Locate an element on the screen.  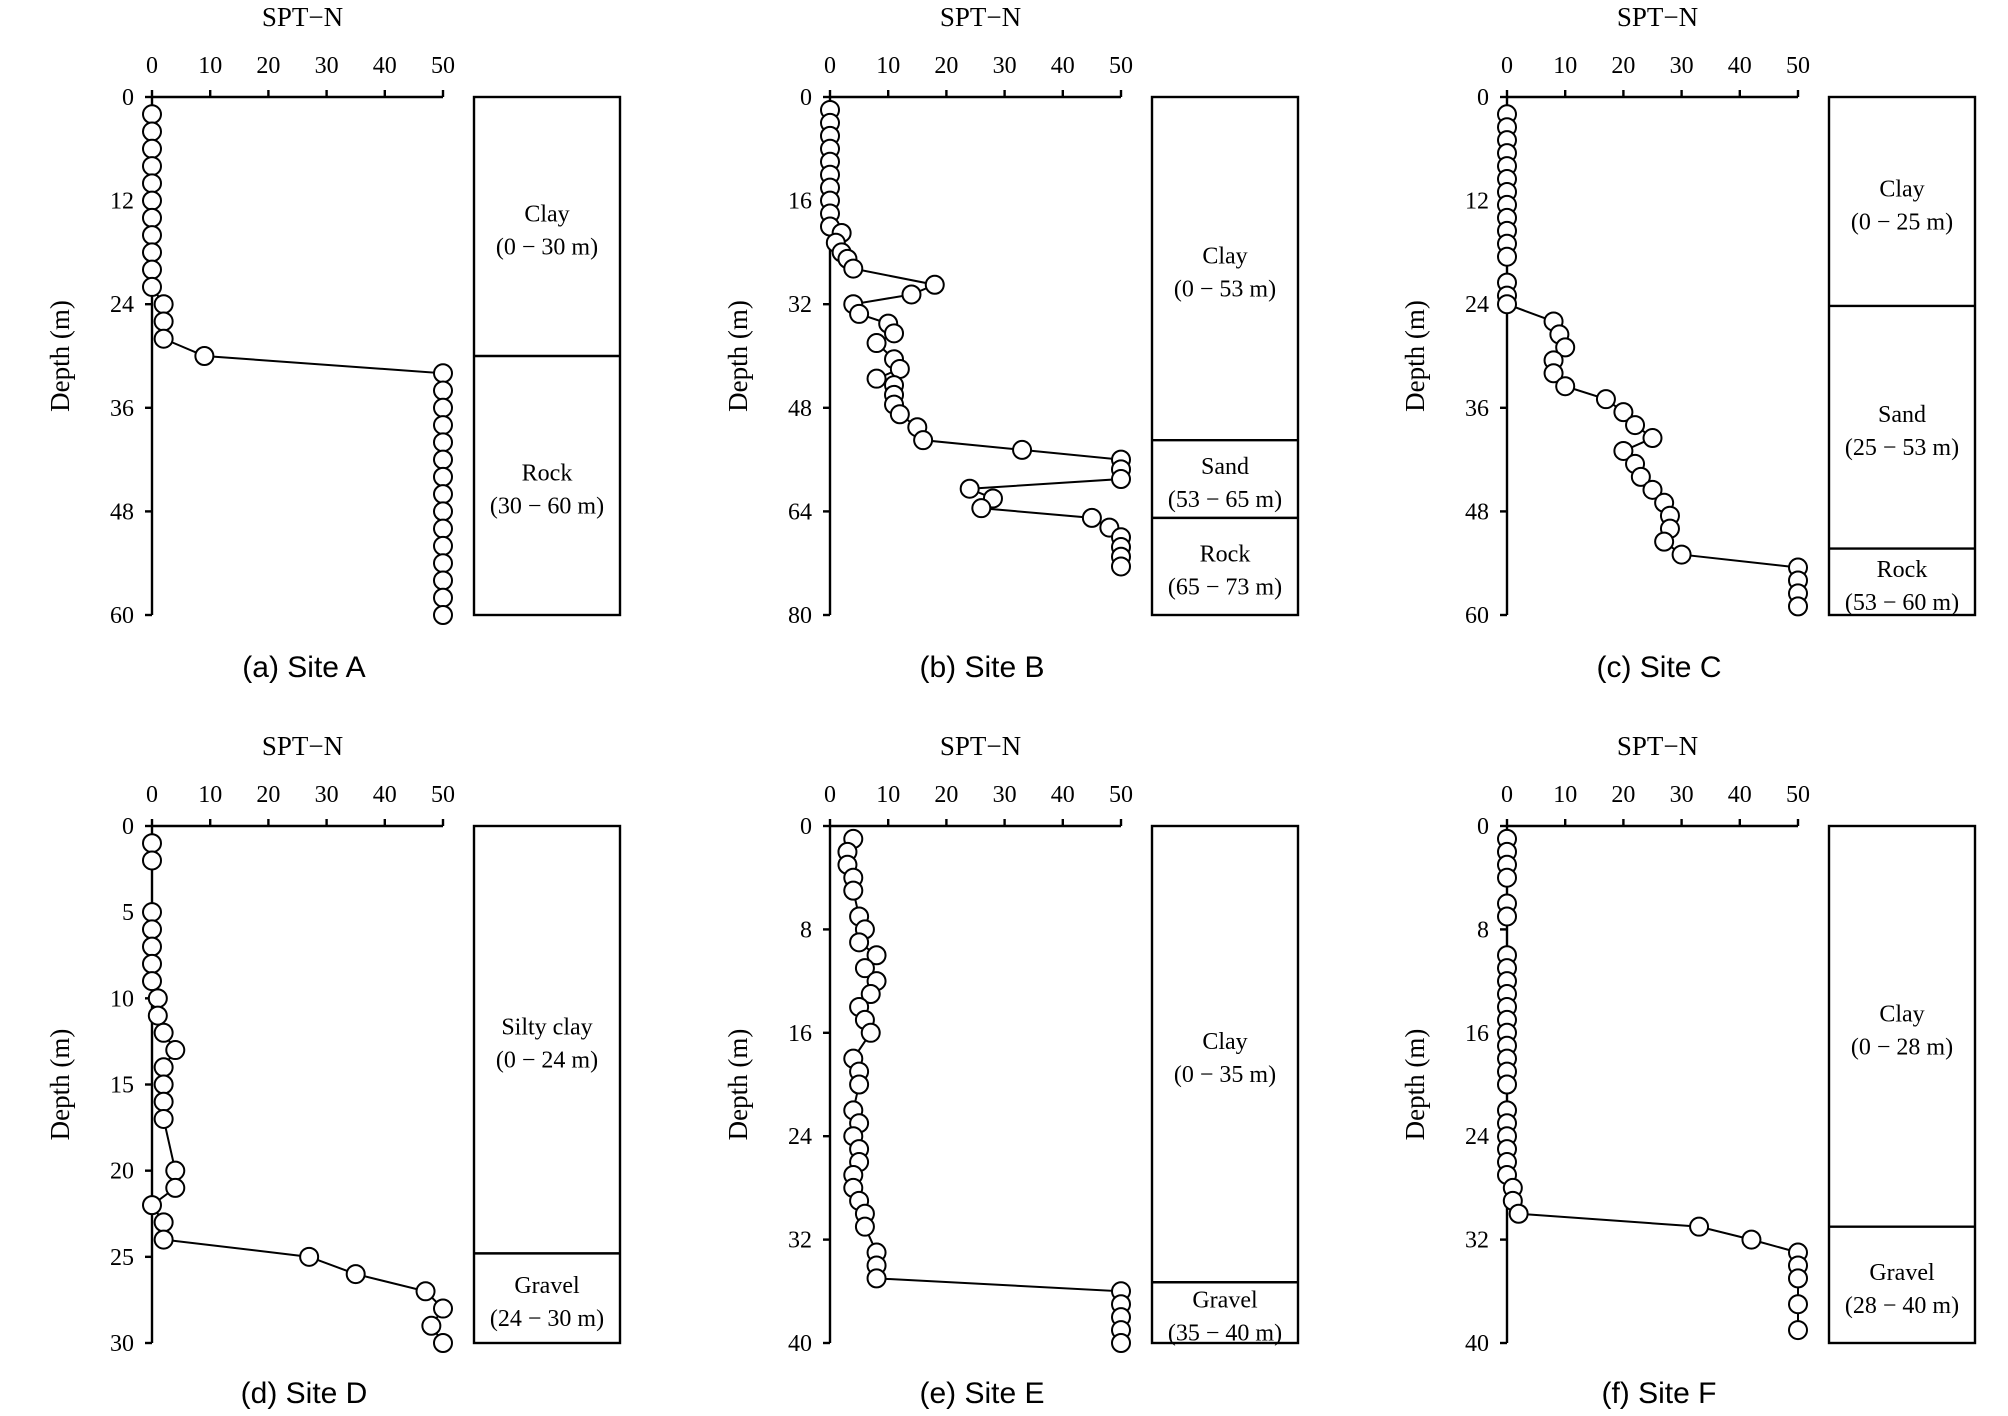
y-tick-label: 32 is located at coordinates (800, 1241).